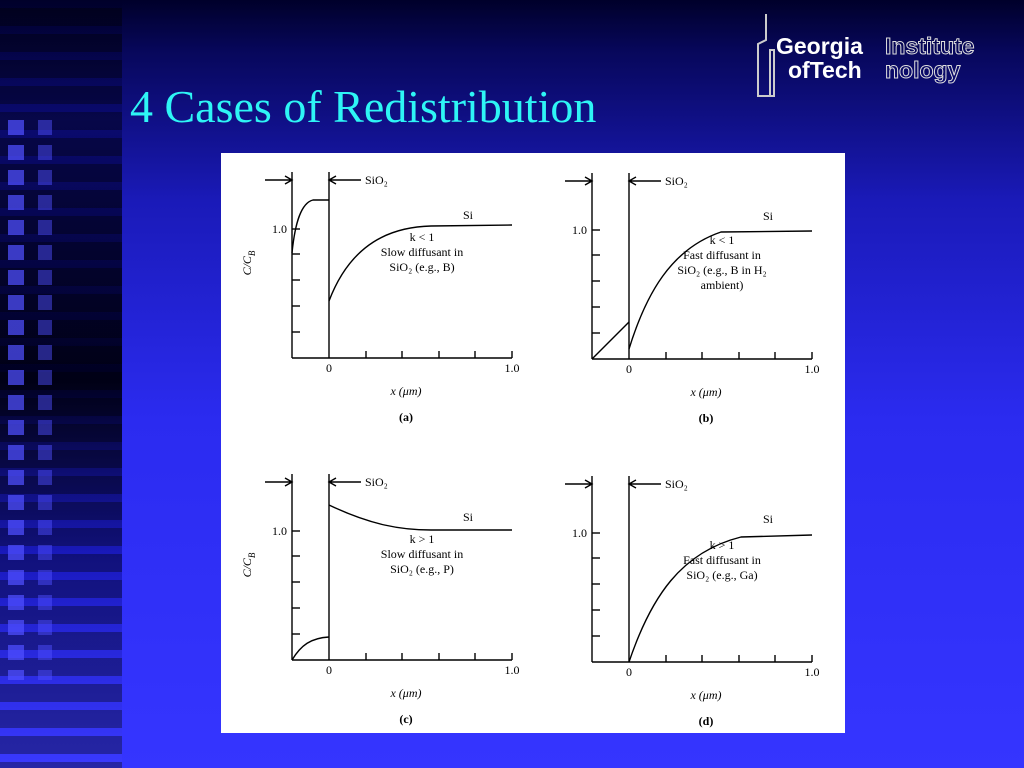  Describe the element at coordinates (923, 70) in the screenshot. I see `logo-nology: nology` at that location.